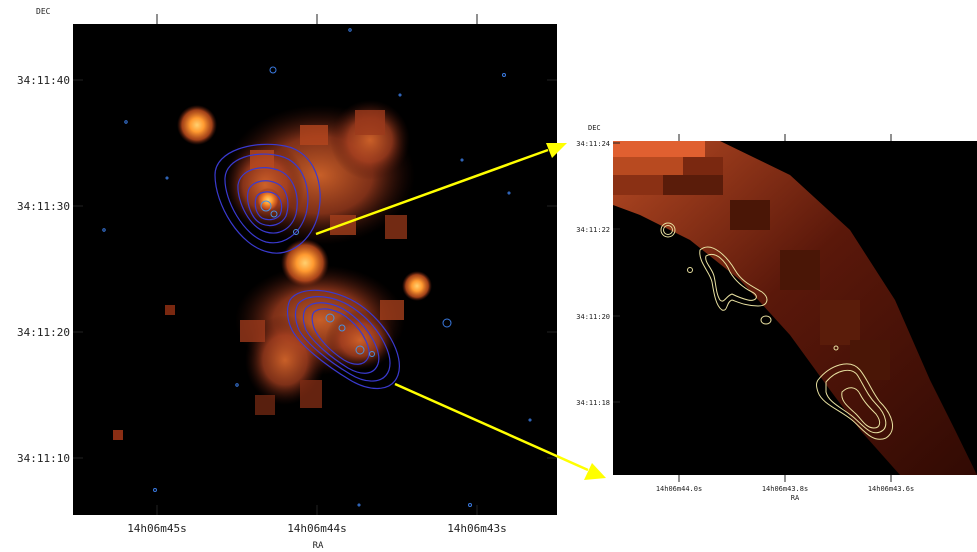  I want to click on lower-lobe-contours, so click(343, 339).